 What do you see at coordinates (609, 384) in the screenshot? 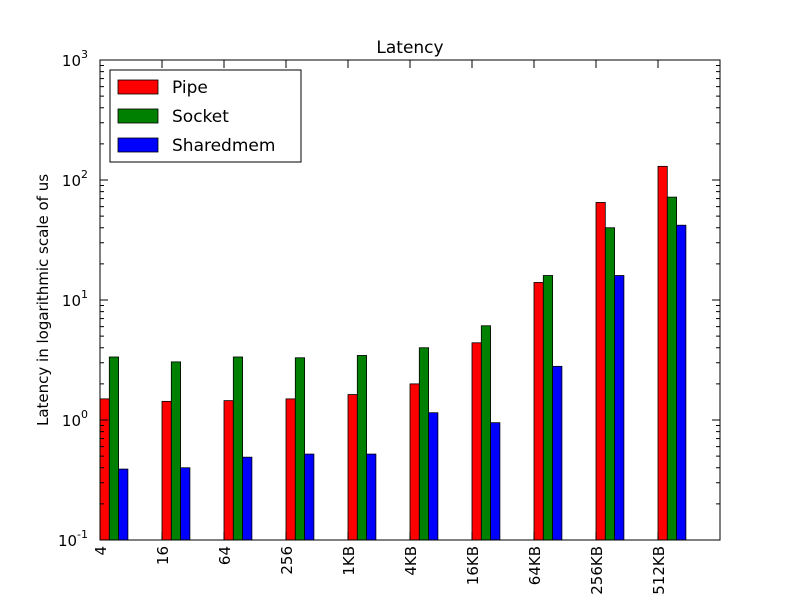
I see `bar-socket-256kb` at bounding box center [609, 384].